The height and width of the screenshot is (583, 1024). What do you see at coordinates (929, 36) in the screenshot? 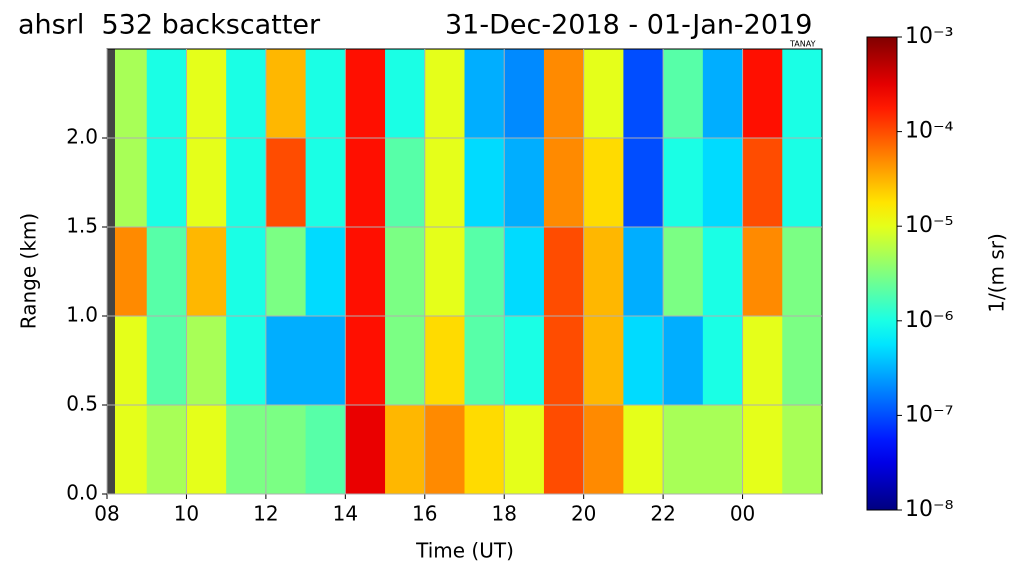
I see `colorbar-tick-label: 10⁻³` at bounding box center [929, 36].